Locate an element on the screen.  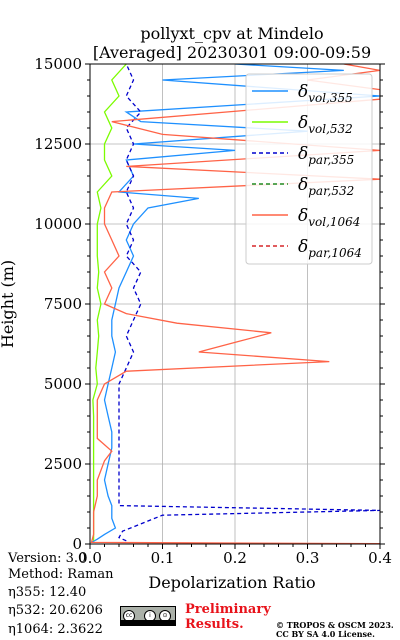
sa-icon: ⊙ is located at coordinates (165, 616).